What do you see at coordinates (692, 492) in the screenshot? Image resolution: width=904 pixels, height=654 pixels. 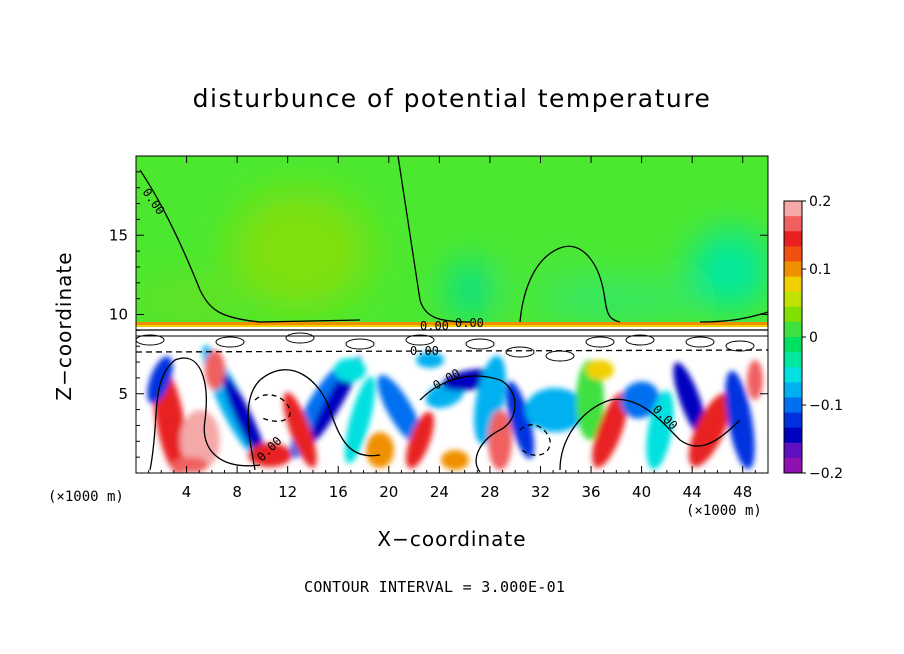 I see `x-tick-label: 44` at bounding box center [692, 492].